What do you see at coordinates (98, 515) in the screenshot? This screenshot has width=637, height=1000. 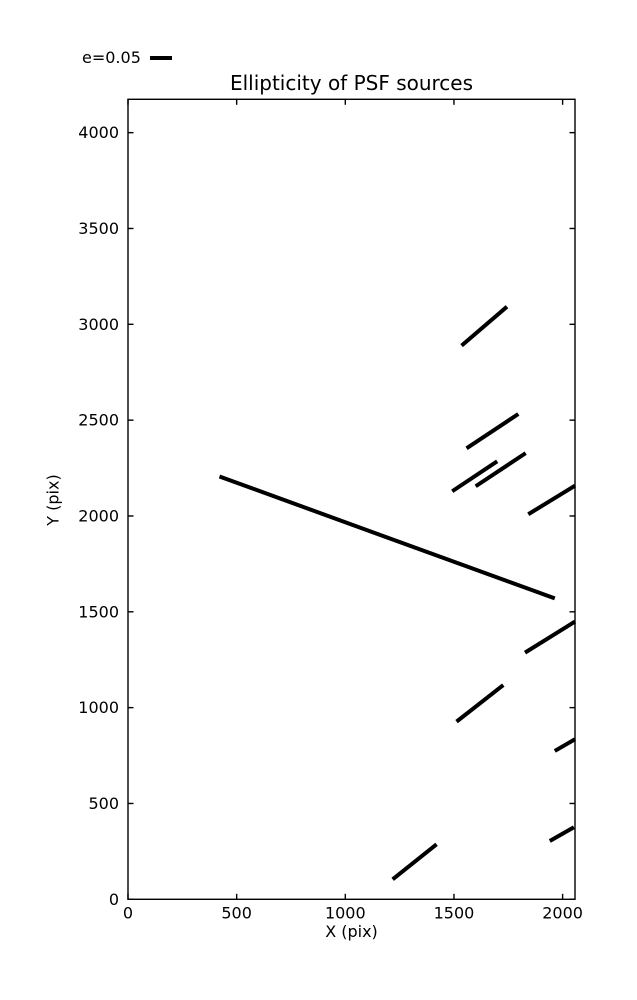 I see `y-tick-label: 2000` at bounding box center [98, 515].